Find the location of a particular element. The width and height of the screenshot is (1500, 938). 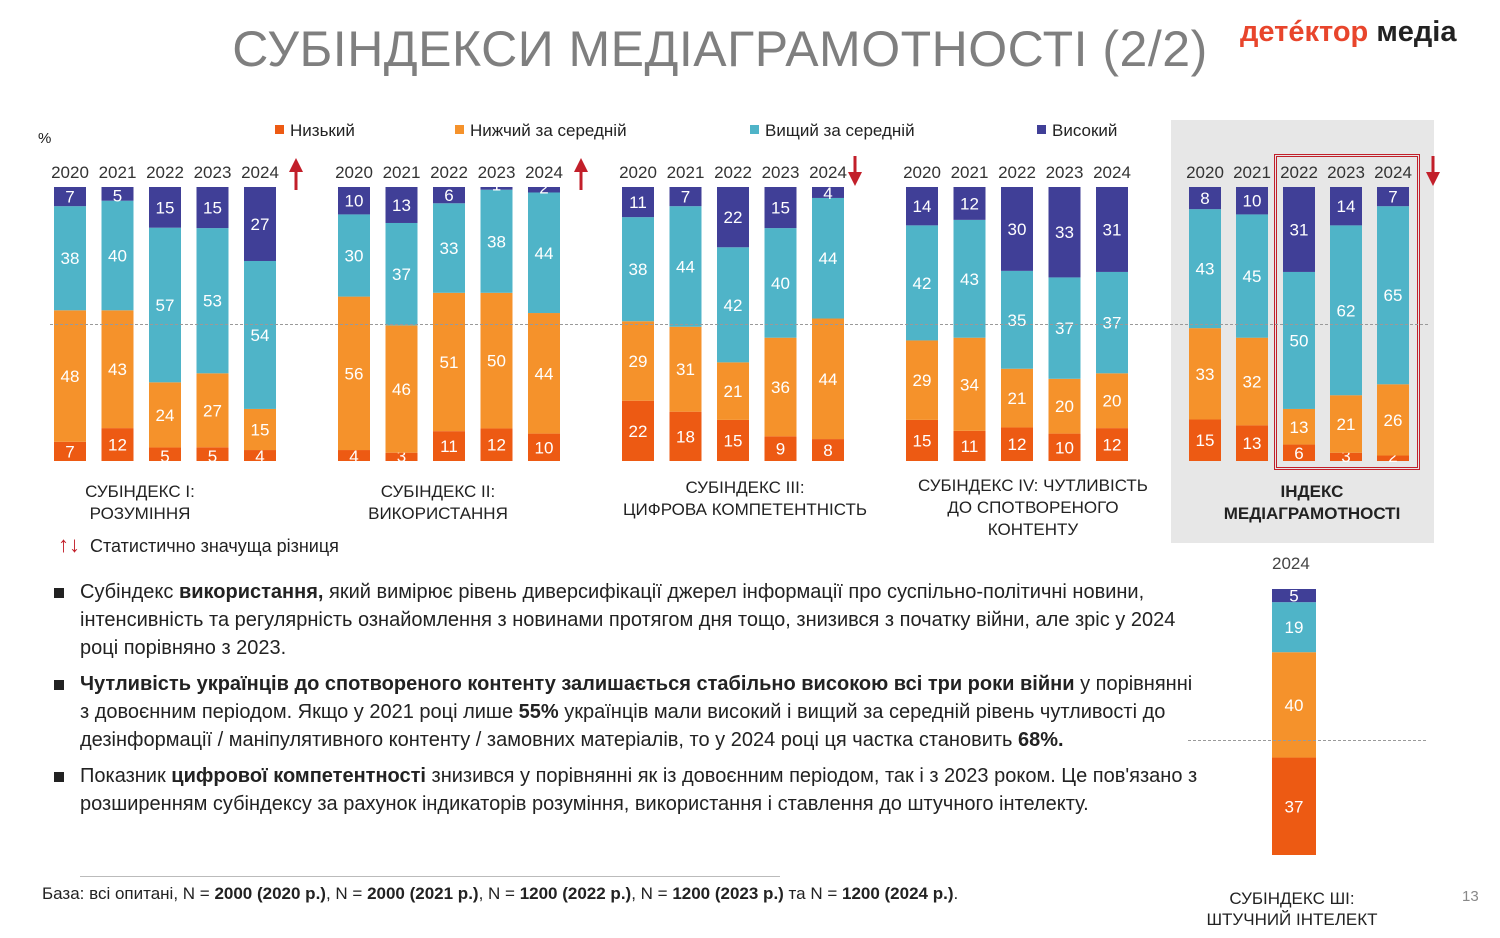

data-label: 5 is located at coordinates (117, 196).